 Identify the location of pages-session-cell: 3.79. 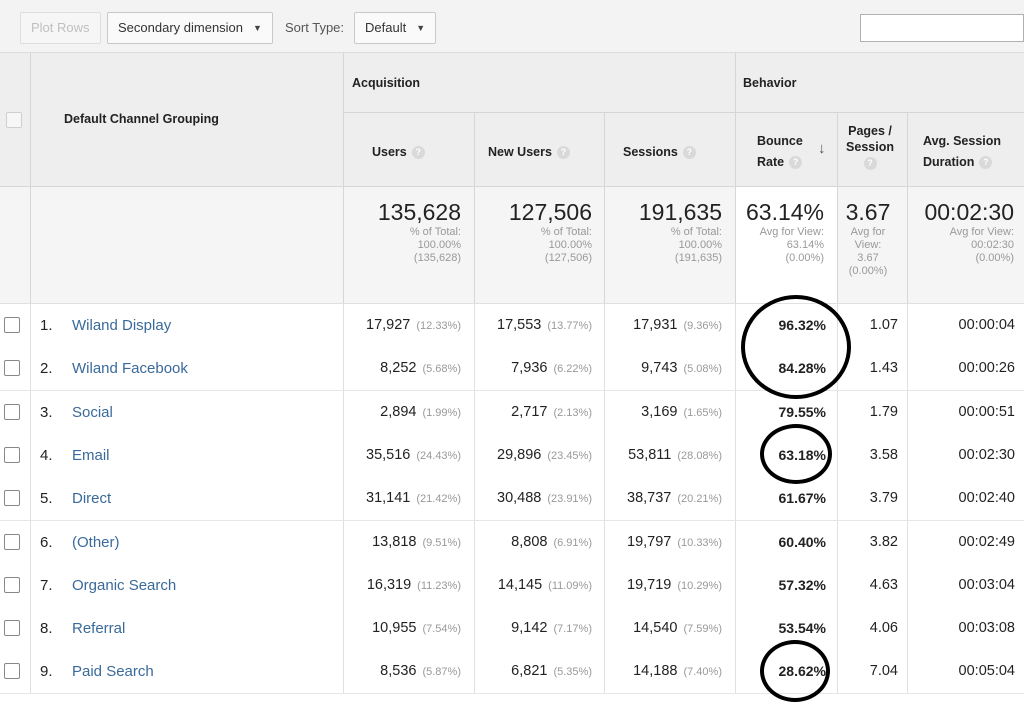
(883, 498).